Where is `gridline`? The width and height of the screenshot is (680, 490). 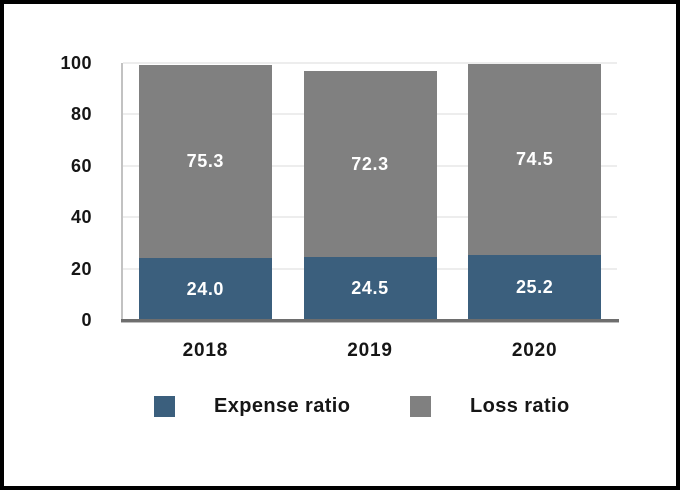
gridline is located at coordinates (370, 63).